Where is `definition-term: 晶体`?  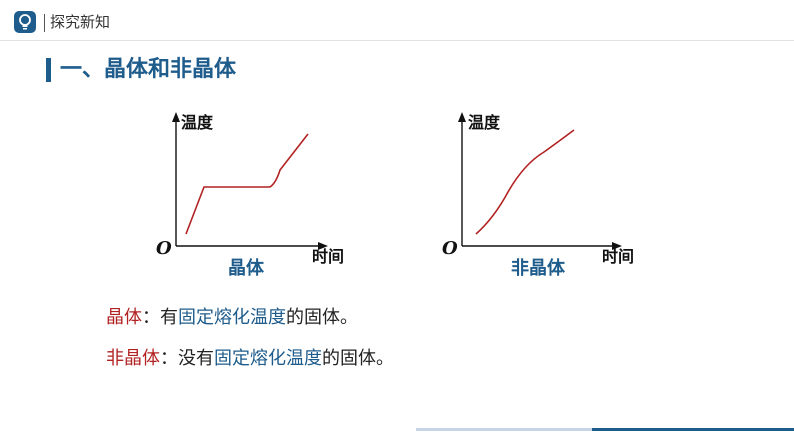 definition-term: 晶体 is located at coordinates (124, 317).